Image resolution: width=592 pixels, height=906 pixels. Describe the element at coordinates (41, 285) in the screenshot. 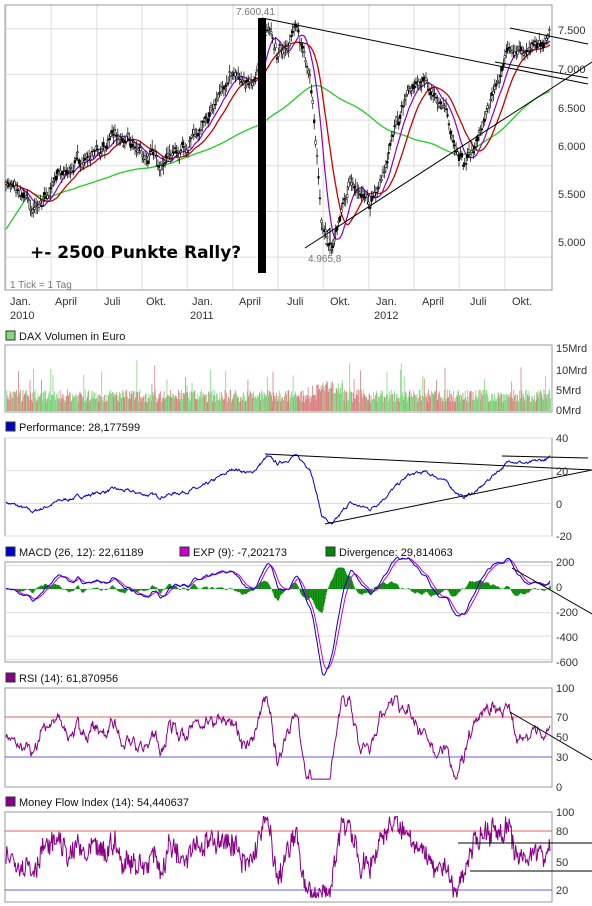

I see `scale-note: 1 Tick = 1 Tag` at that location.